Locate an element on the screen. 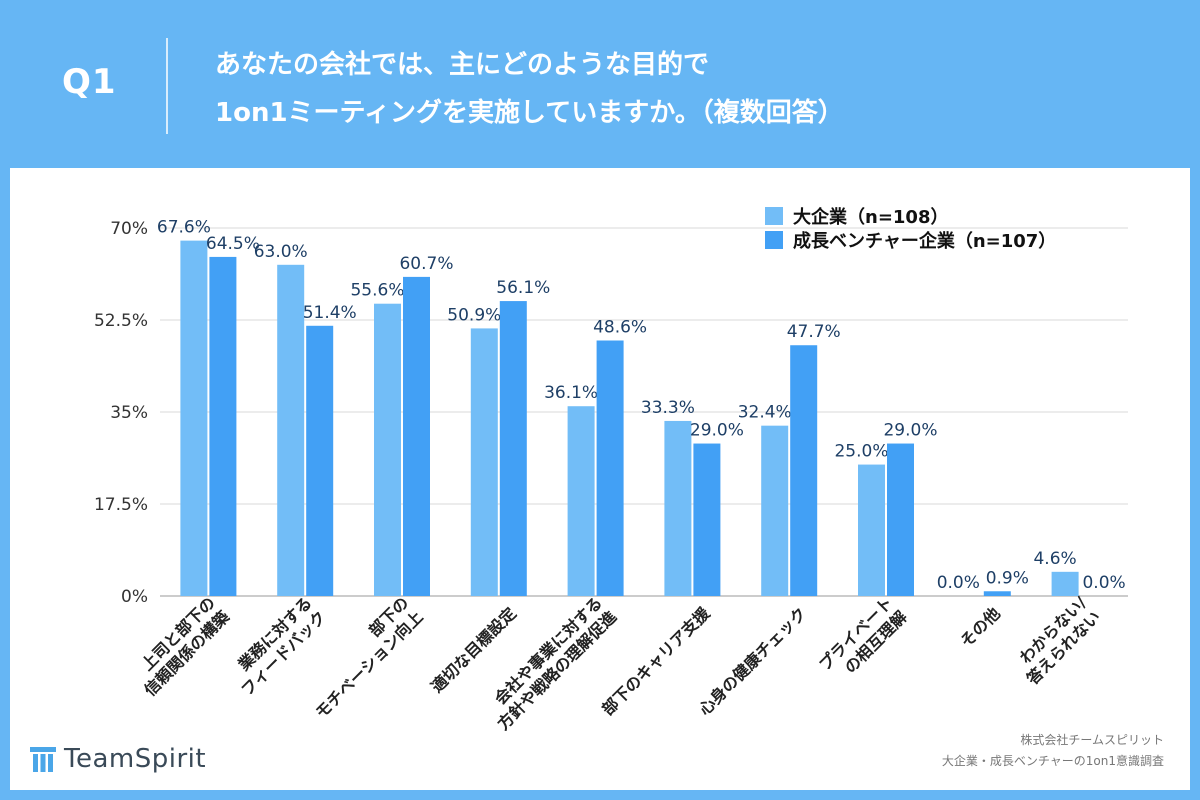  data-label: 47.7% is located at coordinates (814, 332).